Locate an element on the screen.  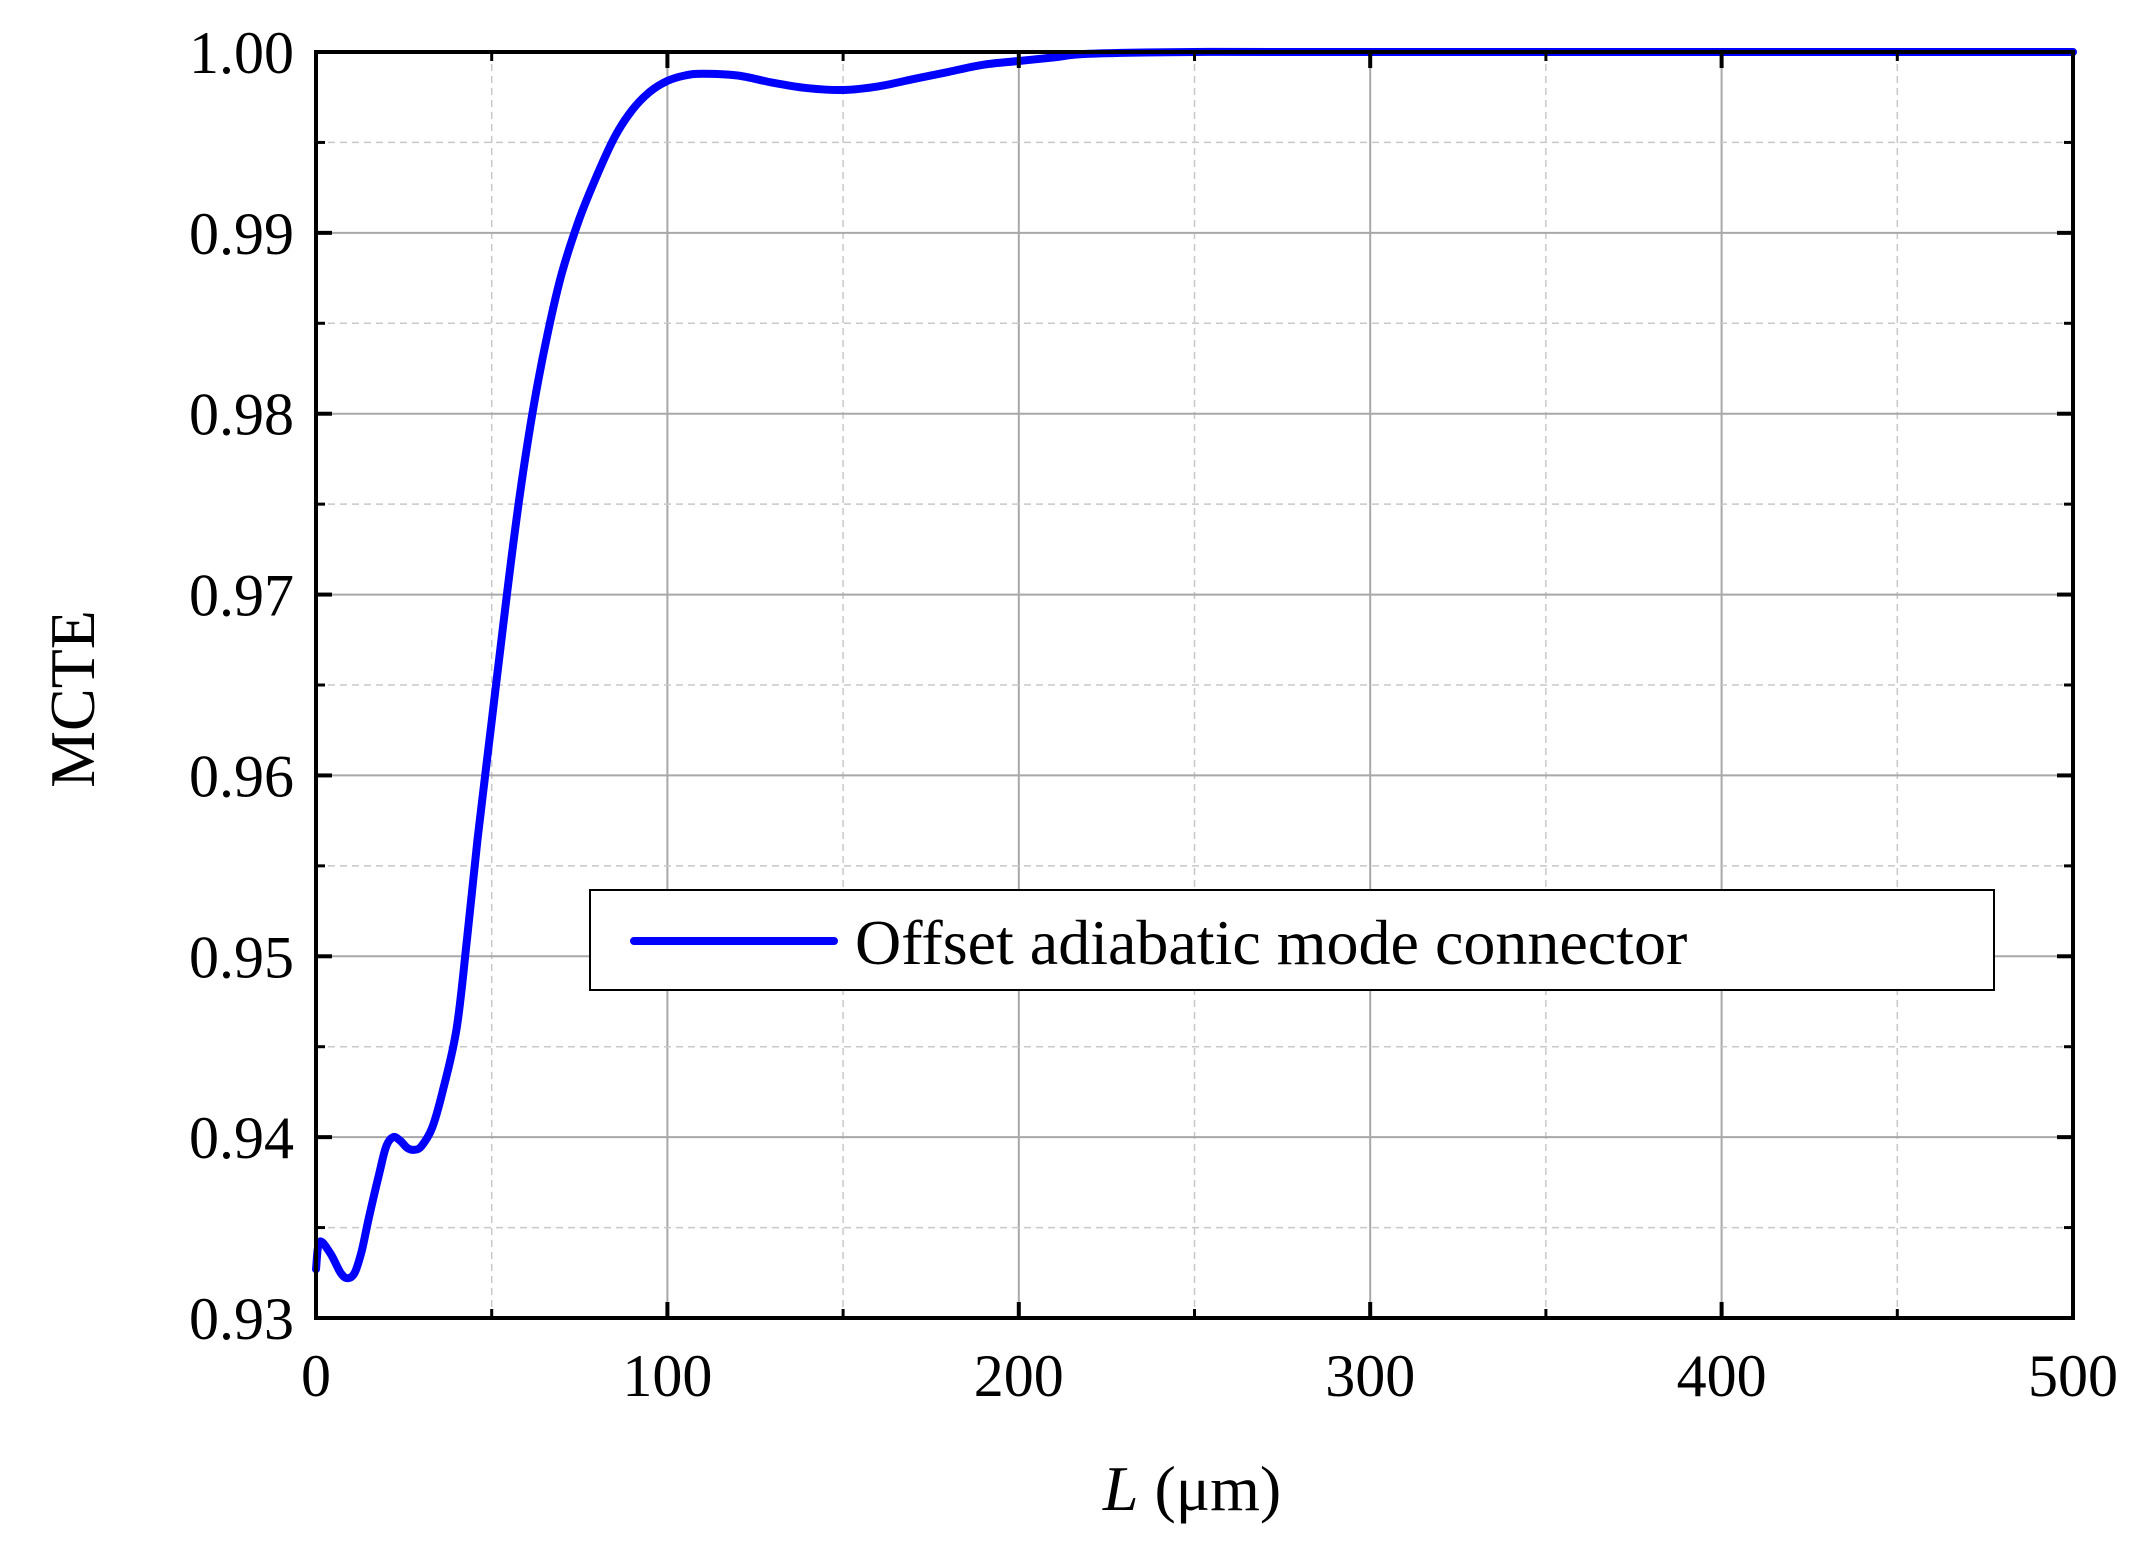
x-tick-label: 200 is located at coordinates (1019, 1376).